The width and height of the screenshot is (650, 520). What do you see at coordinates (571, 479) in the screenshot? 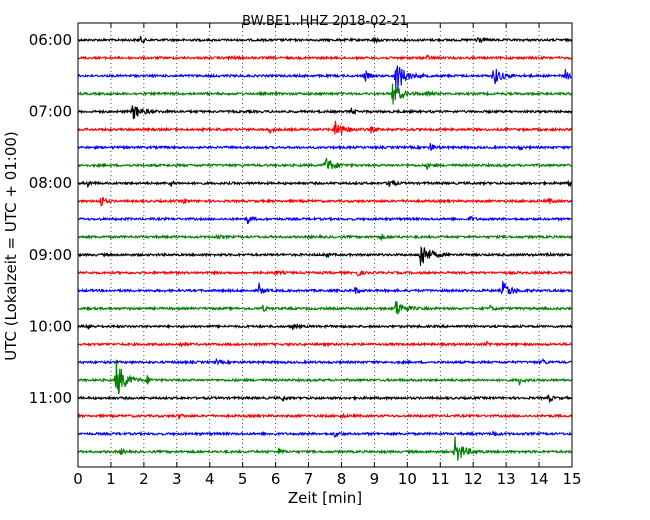
I see `x-tick-label: 15` at bounding box center [571, 479].